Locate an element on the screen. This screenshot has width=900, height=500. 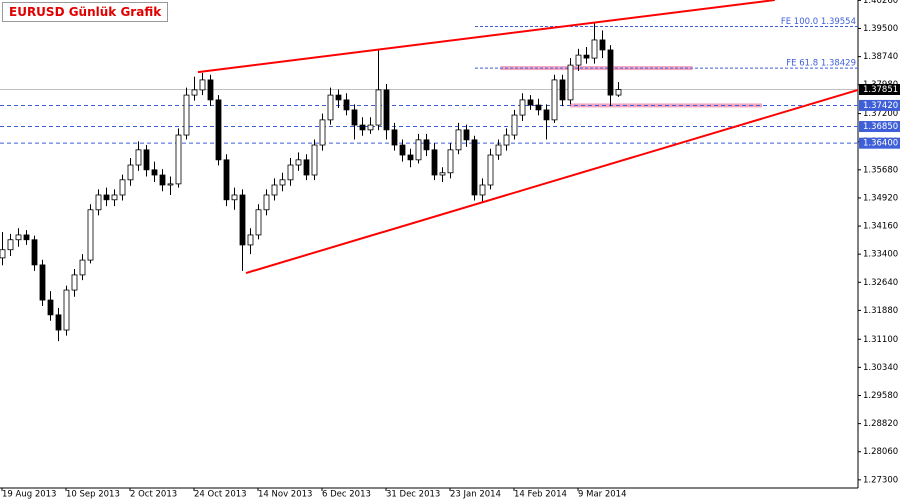
x-tick-label: 14 Nov 2013 is located at coordinates (285, 495).